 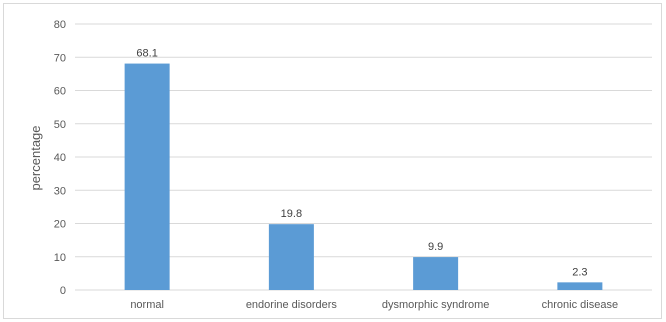 What do you see at coordinates (436, 305) in the screenshot?
I see `x-category-label: dysmorphic syndrome` at bounding box center [436, 305].